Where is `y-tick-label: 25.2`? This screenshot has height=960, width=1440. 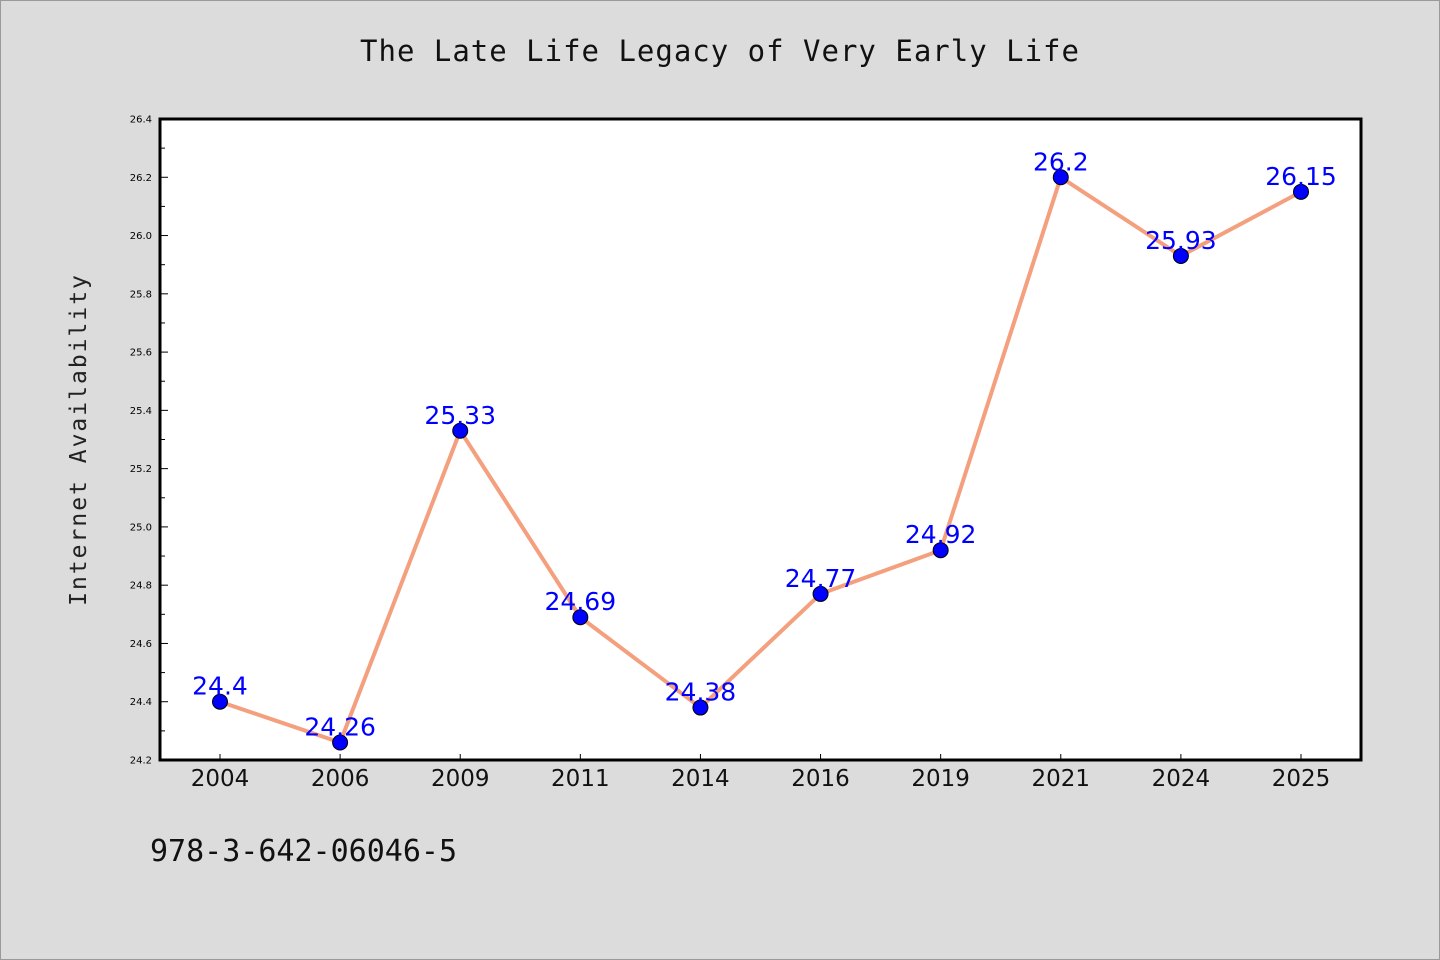
y-tick-label: 25.2 is located at coordinates (141, 469).